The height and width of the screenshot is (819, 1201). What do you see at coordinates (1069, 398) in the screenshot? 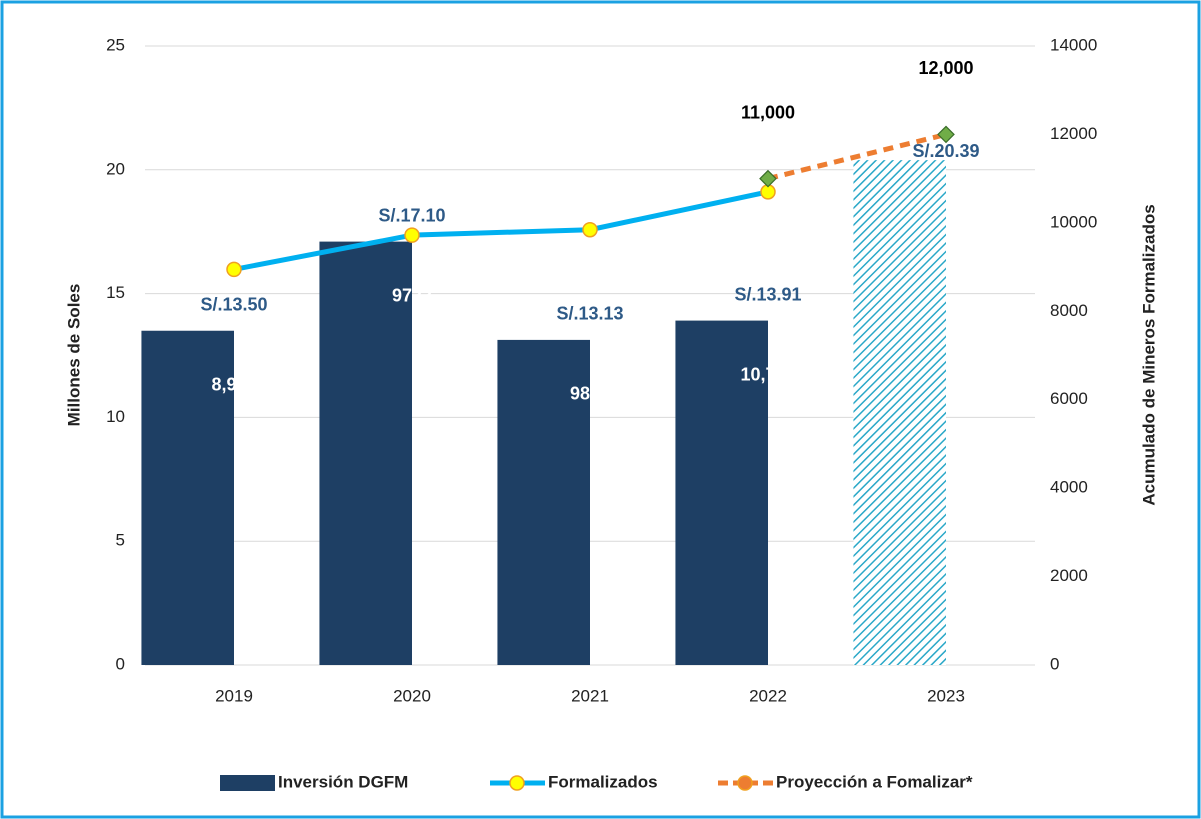
I see `y2-tick-label: 6000` at bounding box center [1069, 398].